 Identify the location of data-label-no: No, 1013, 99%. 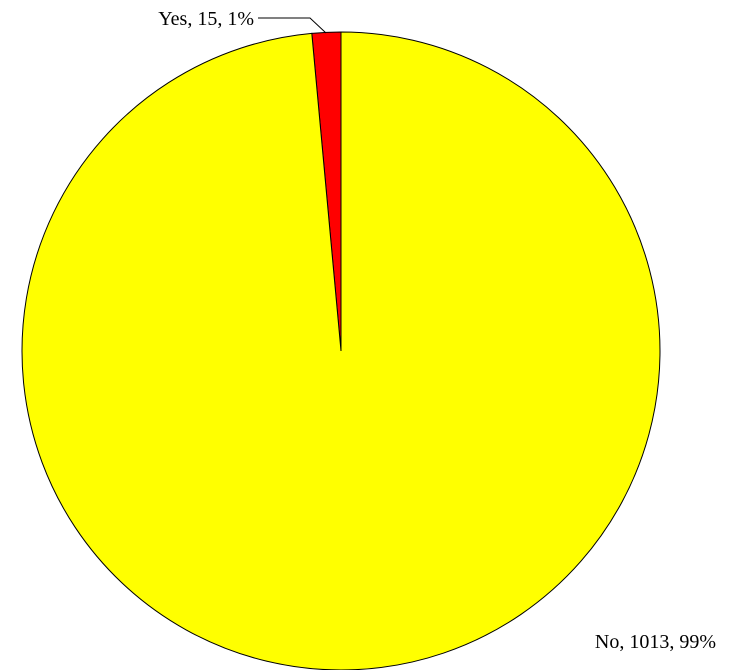
(655, 642).